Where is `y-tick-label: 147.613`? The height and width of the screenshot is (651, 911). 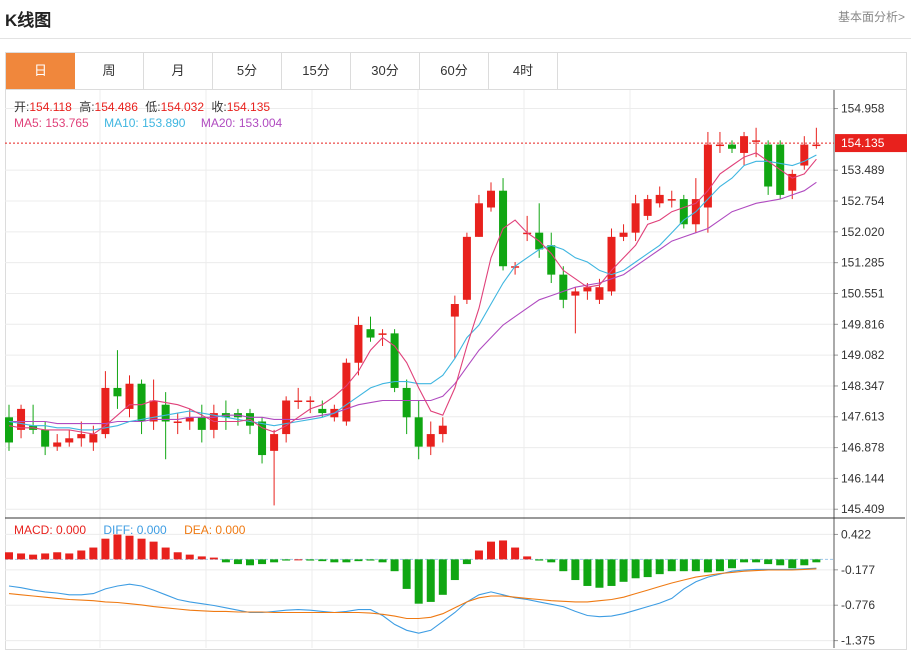 y-tick-label: 147.613 is located at coordinates (863, 417).